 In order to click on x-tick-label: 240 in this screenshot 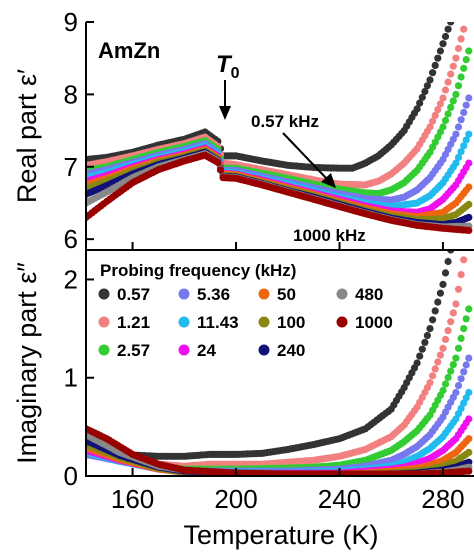, I will do `click(339, 499)`.